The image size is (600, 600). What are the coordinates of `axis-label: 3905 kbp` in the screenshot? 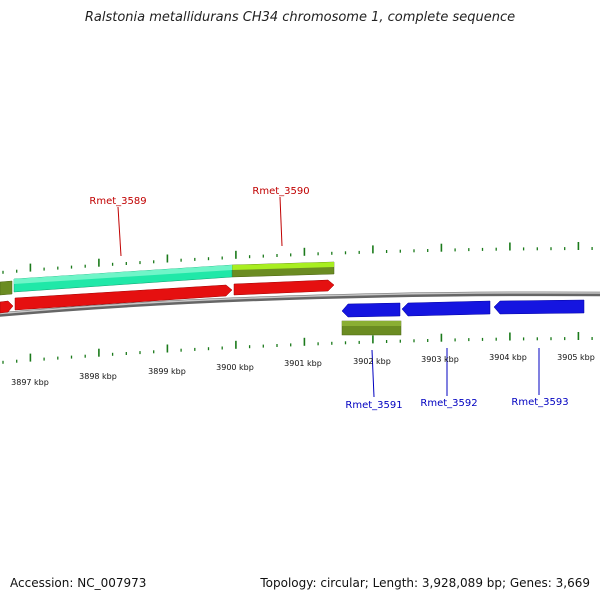 It's located at (576, 357).